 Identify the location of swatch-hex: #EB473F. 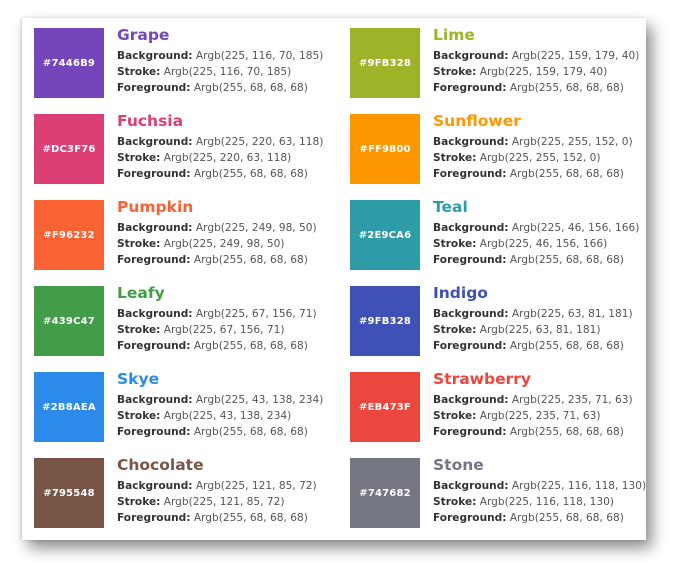
(385, 407).